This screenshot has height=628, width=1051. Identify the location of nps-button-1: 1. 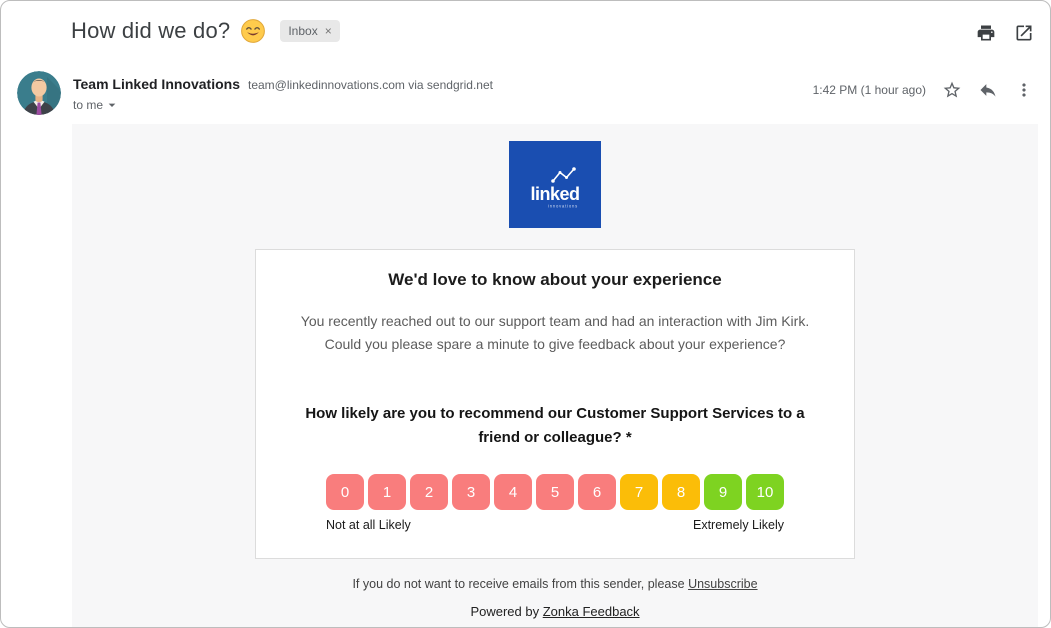
(387, 492).